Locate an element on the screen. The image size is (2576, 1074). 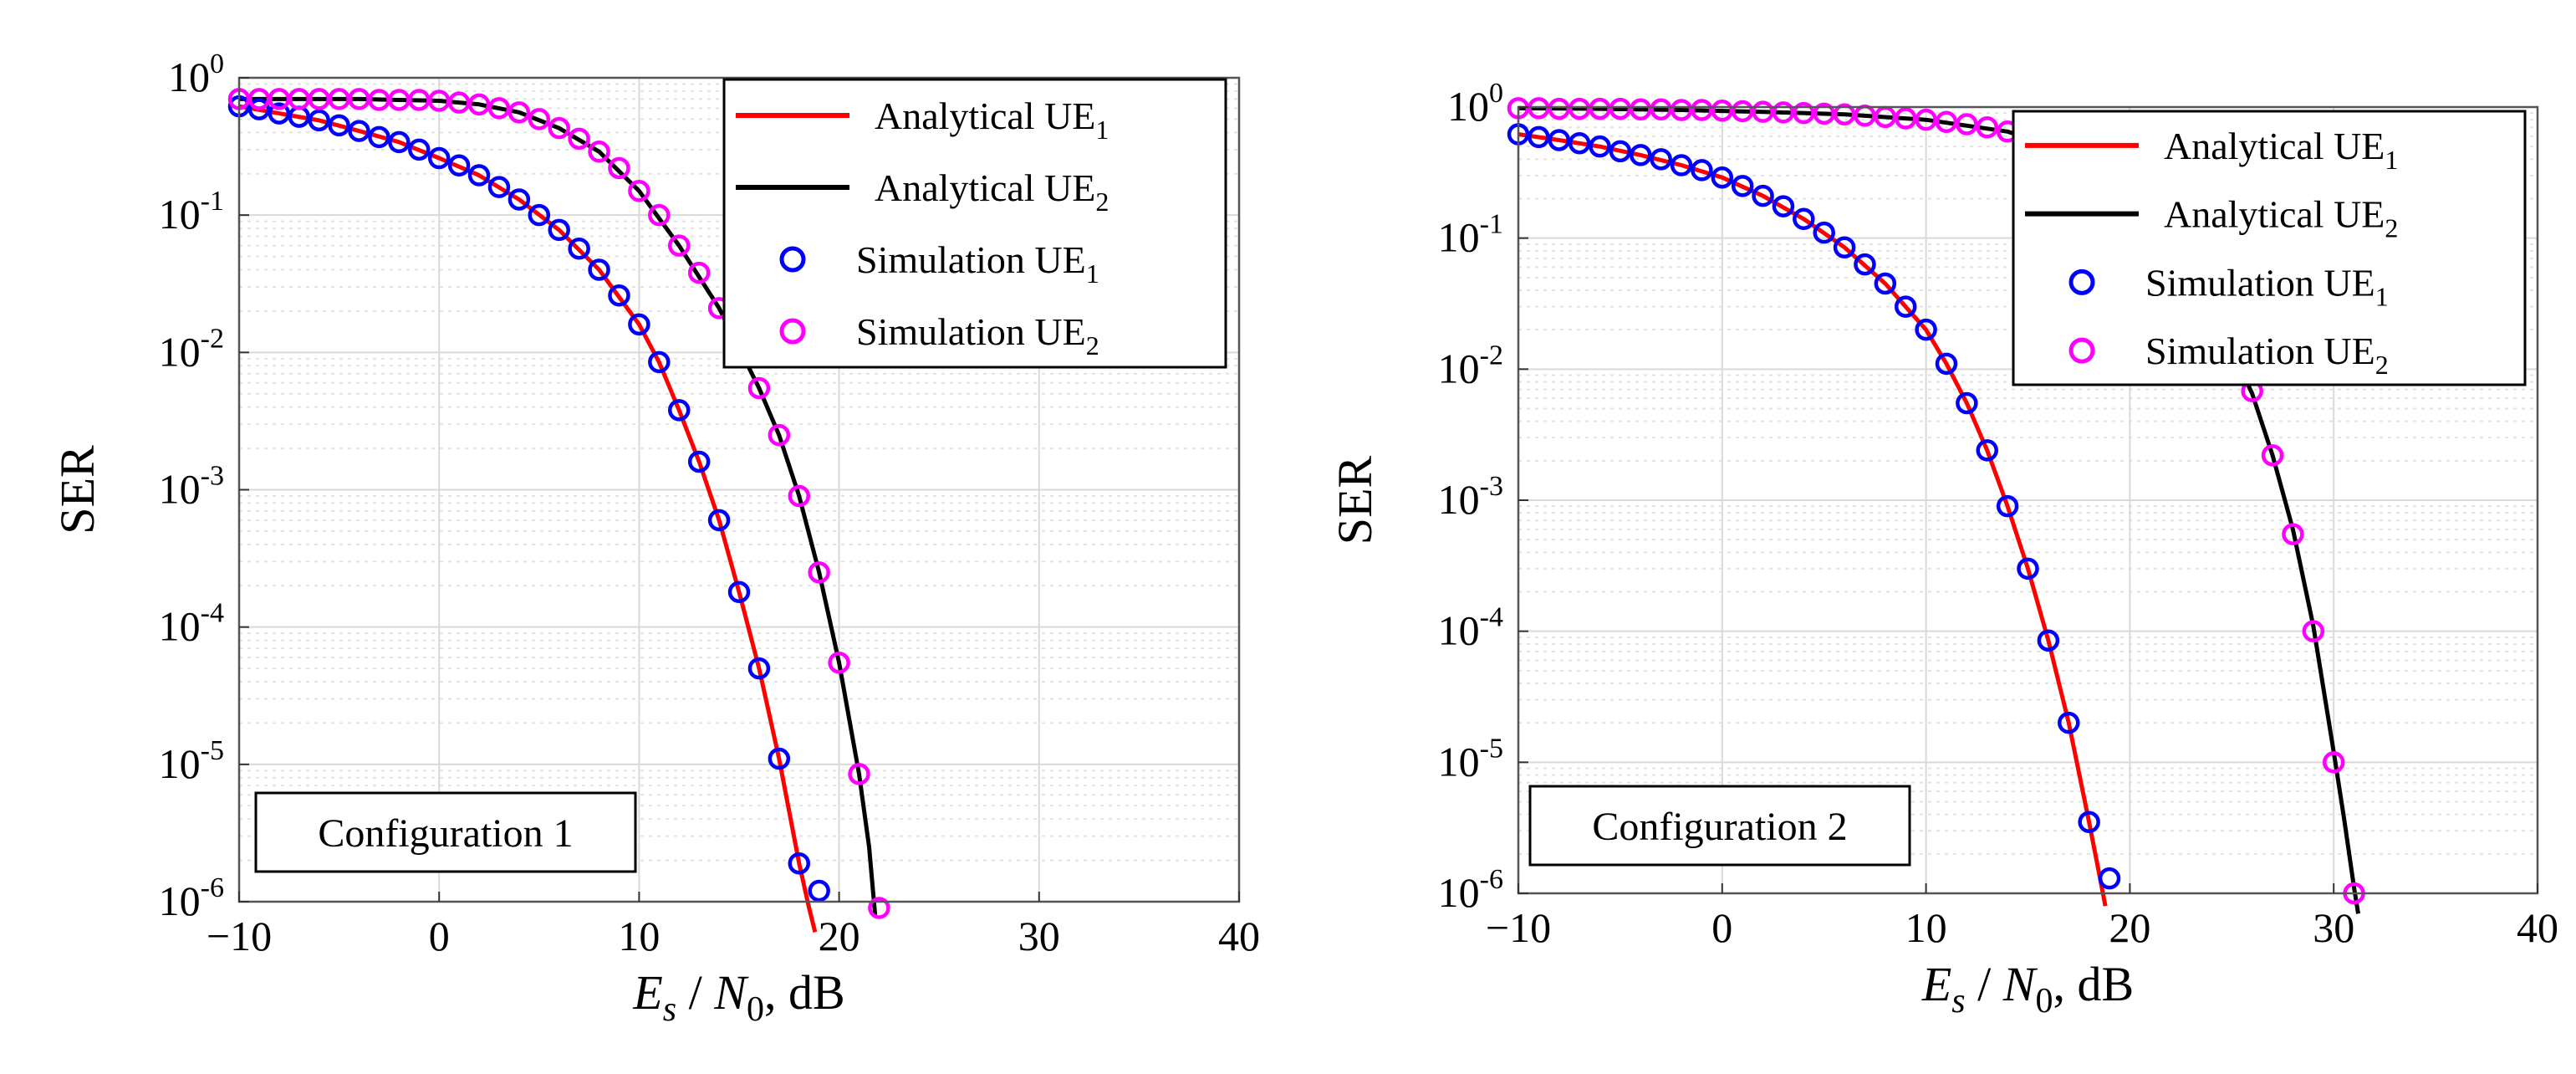
x-tick-label: 30 is located at coordinates (1039, 936).